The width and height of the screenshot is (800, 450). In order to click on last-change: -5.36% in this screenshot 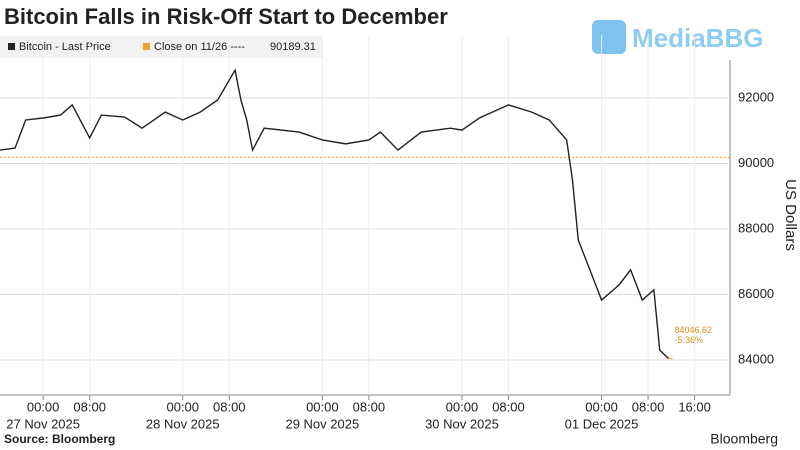, I will do `click(688, 340)`.